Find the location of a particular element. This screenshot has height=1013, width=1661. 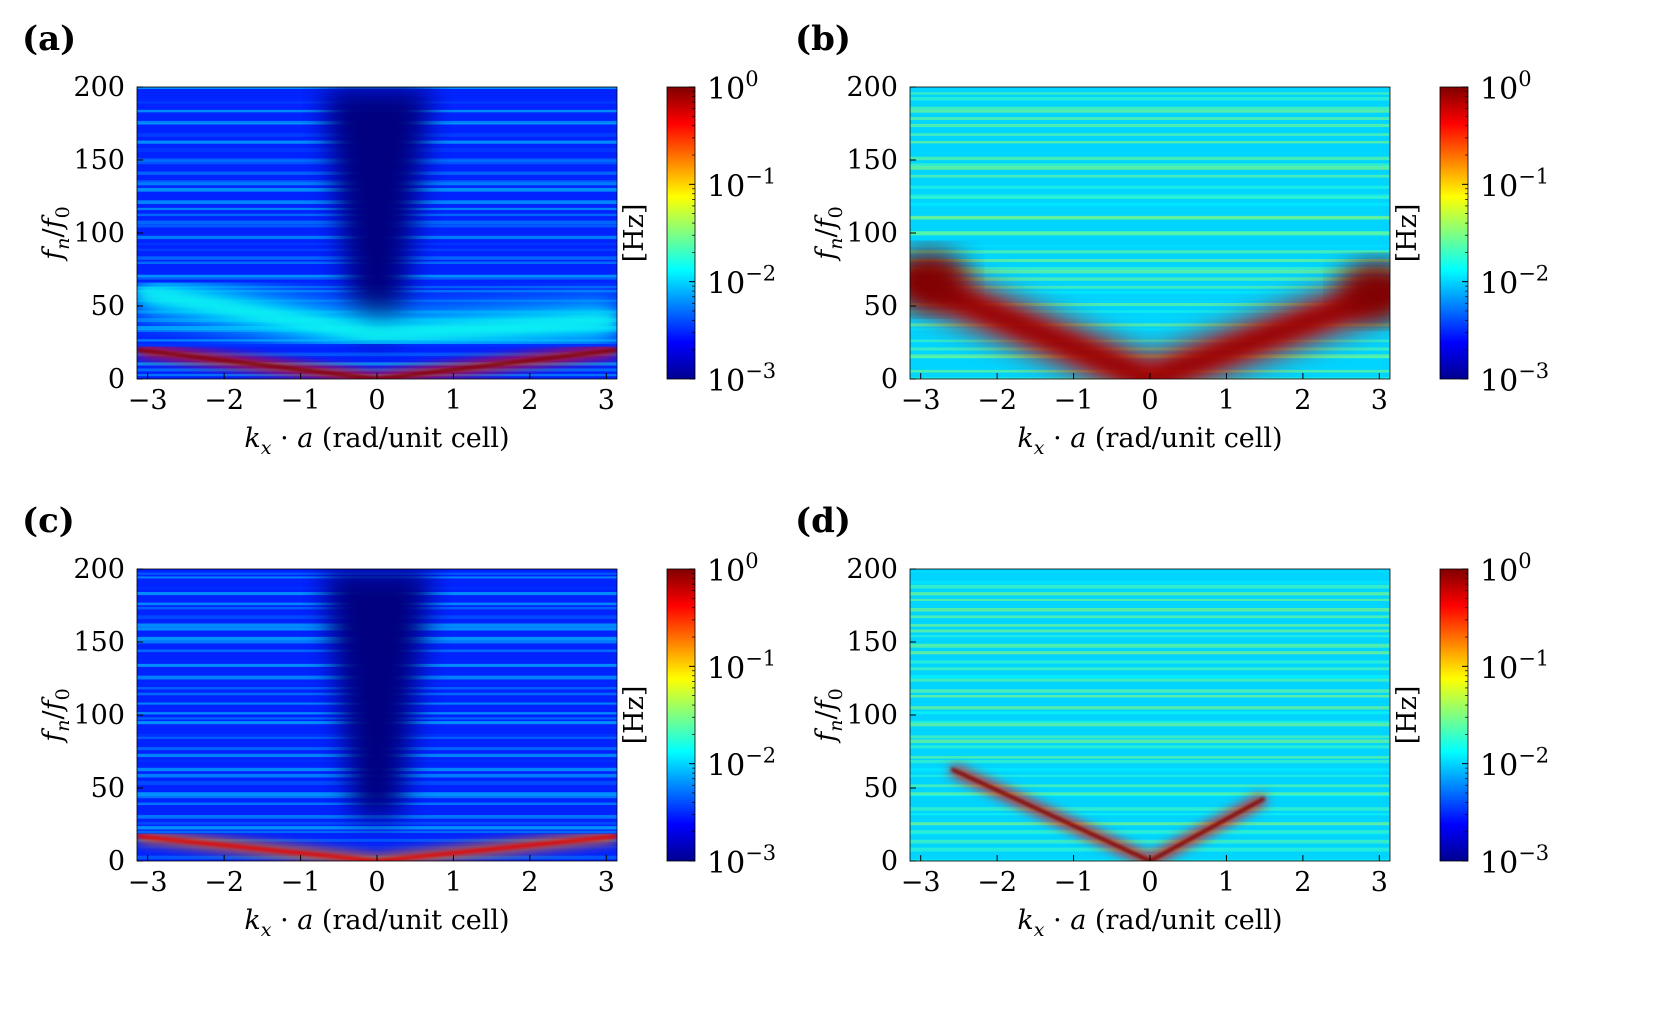

colorbar-tick-label: 10⁻² is located at coordinates (1514, 764).